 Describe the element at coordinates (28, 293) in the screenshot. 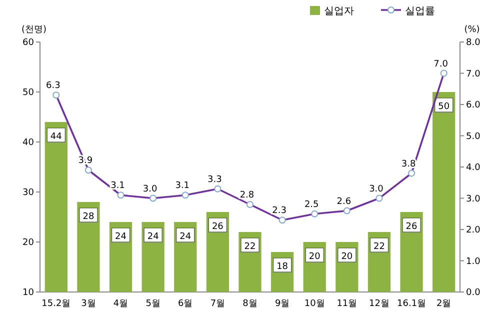

I see `y-tick-label: 10` at that location.